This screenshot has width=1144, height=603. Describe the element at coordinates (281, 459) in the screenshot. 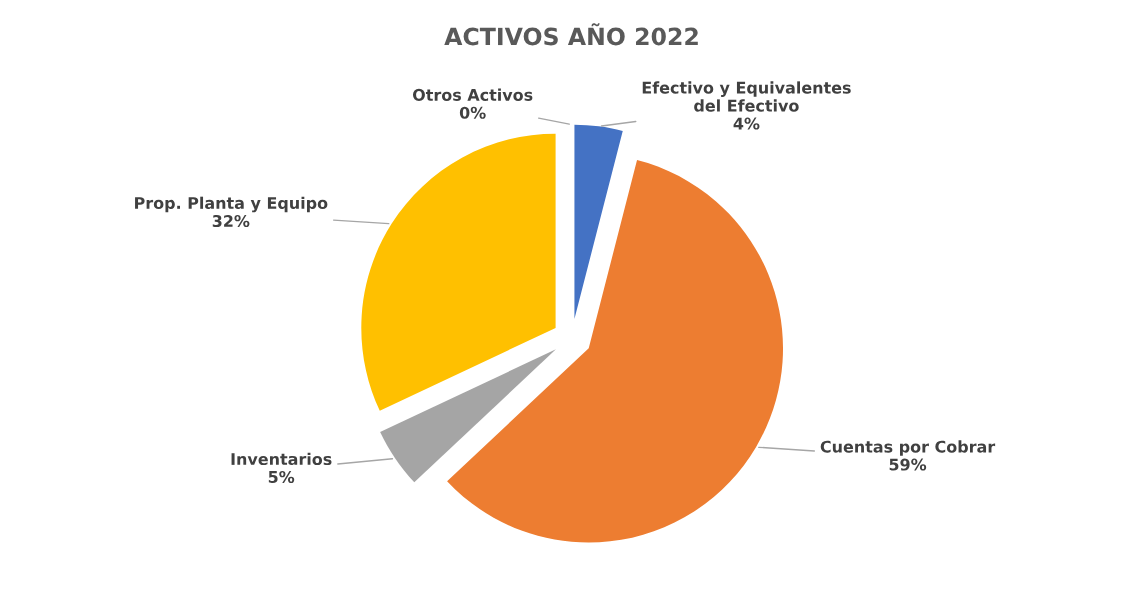

I see `slice-label: Inventarios` at that location.